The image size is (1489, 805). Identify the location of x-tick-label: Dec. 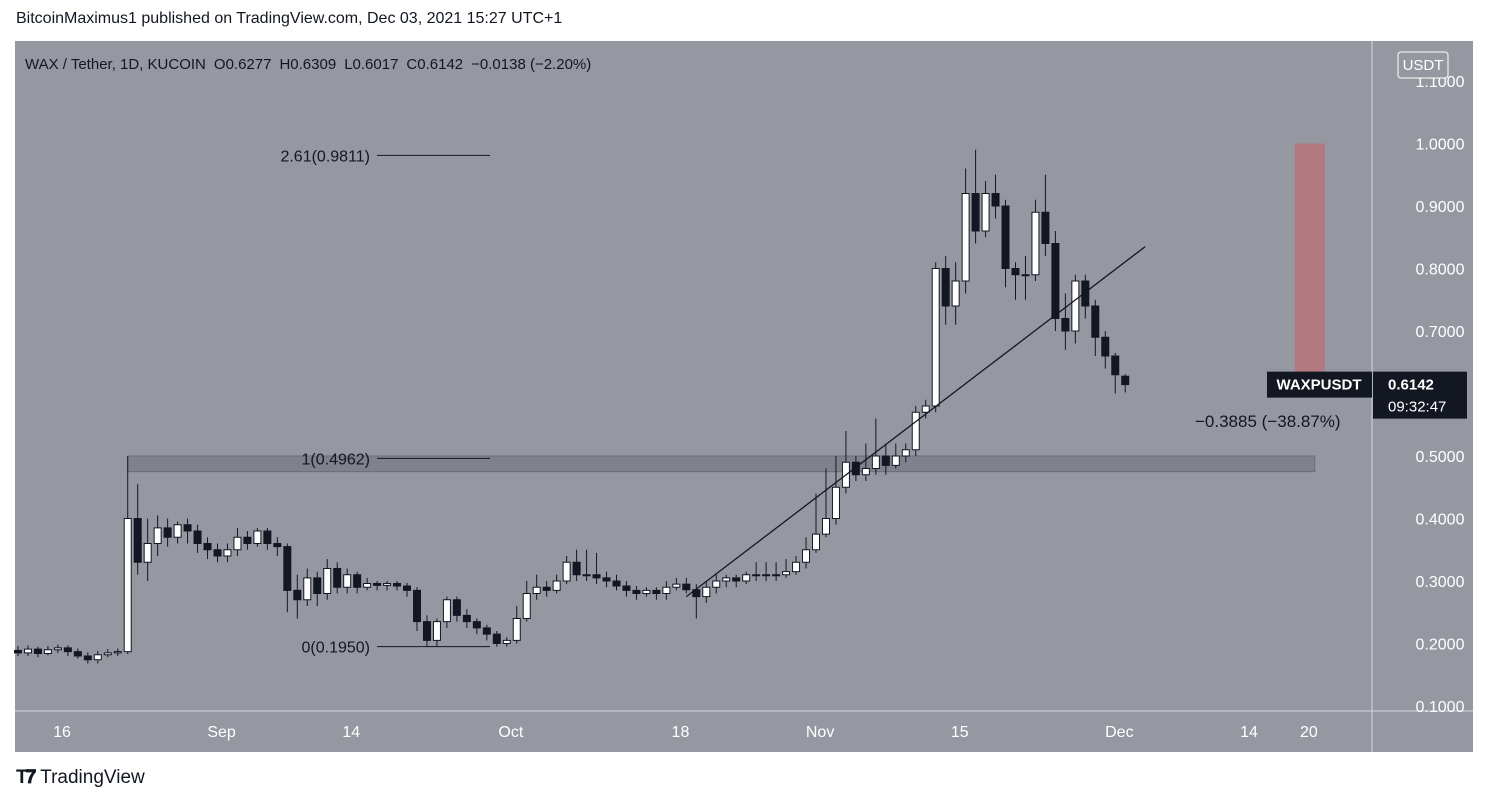
(1119, 732).